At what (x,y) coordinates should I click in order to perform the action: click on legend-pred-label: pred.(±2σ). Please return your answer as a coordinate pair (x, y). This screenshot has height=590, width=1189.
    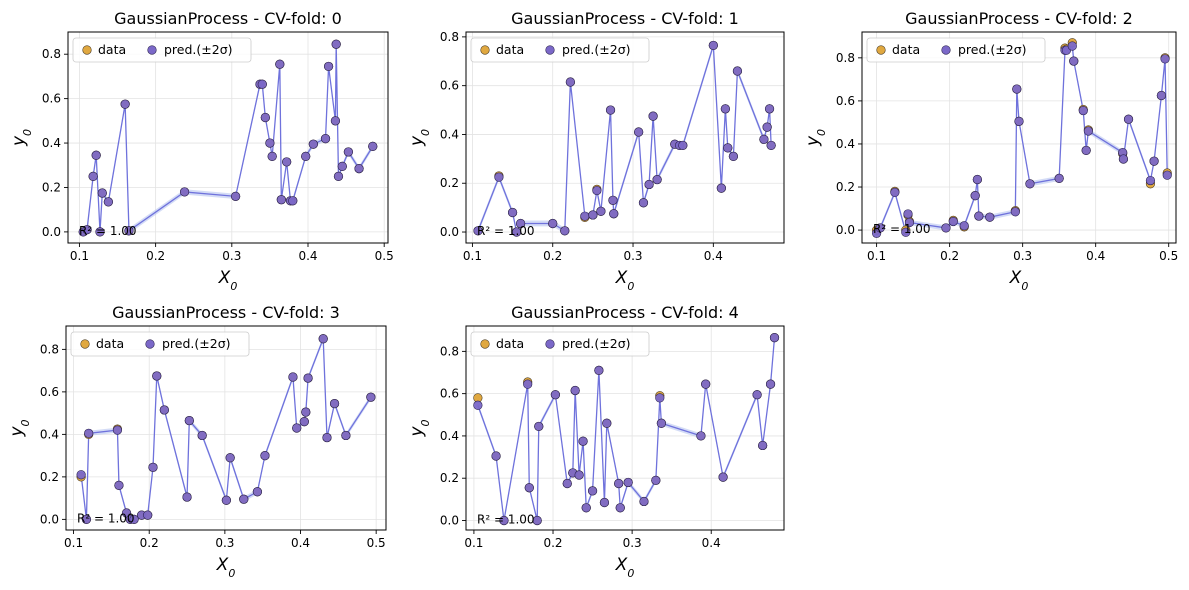
    Looking at the image, I should click on (196, 343).